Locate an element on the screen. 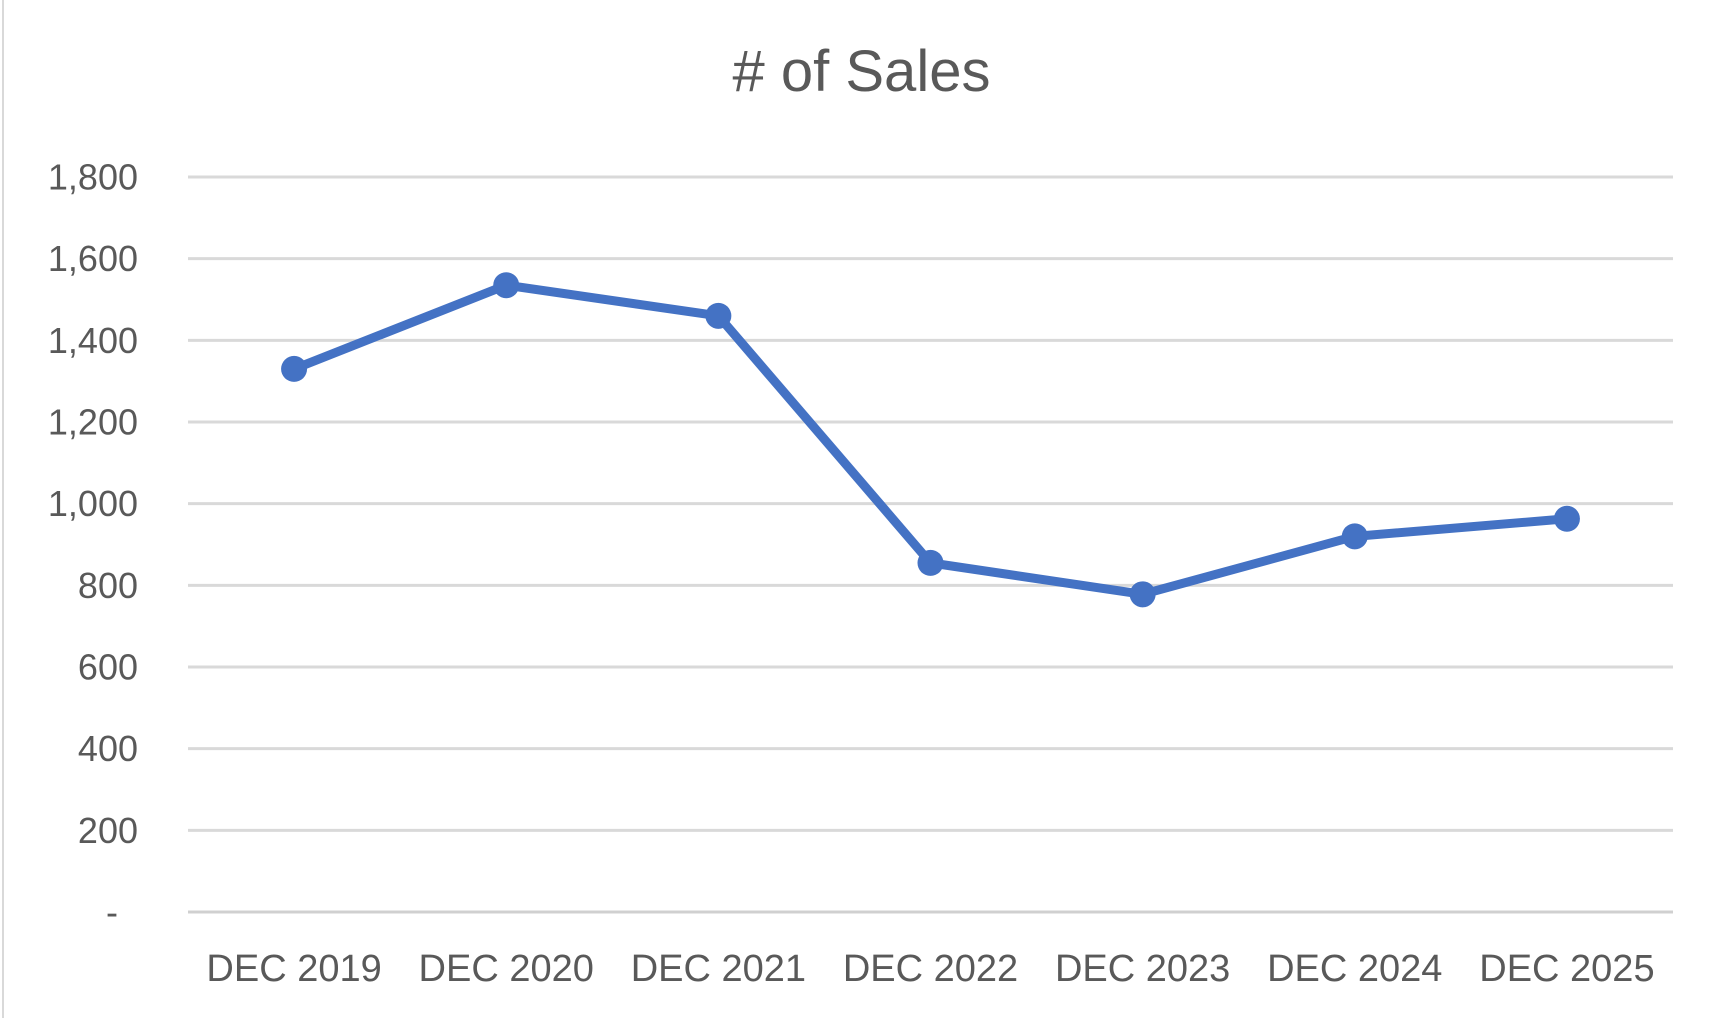  y-tick-label: 400 is located at coordinates (108, 748).